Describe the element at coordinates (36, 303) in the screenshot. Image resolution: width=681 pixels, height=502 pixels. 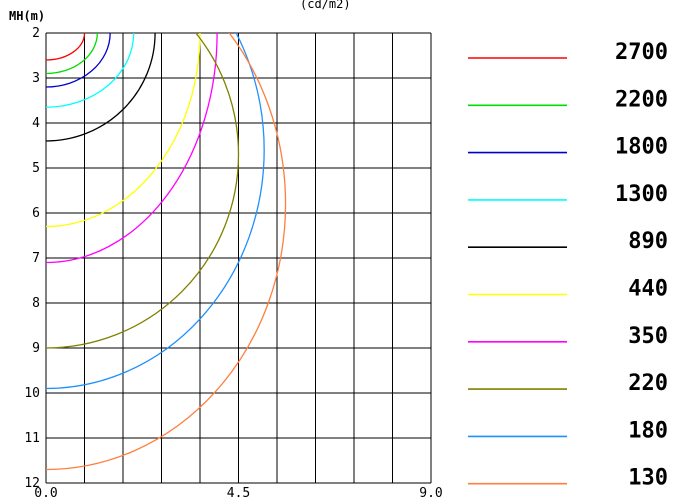
I see `y-tick-label: 8` at that location.